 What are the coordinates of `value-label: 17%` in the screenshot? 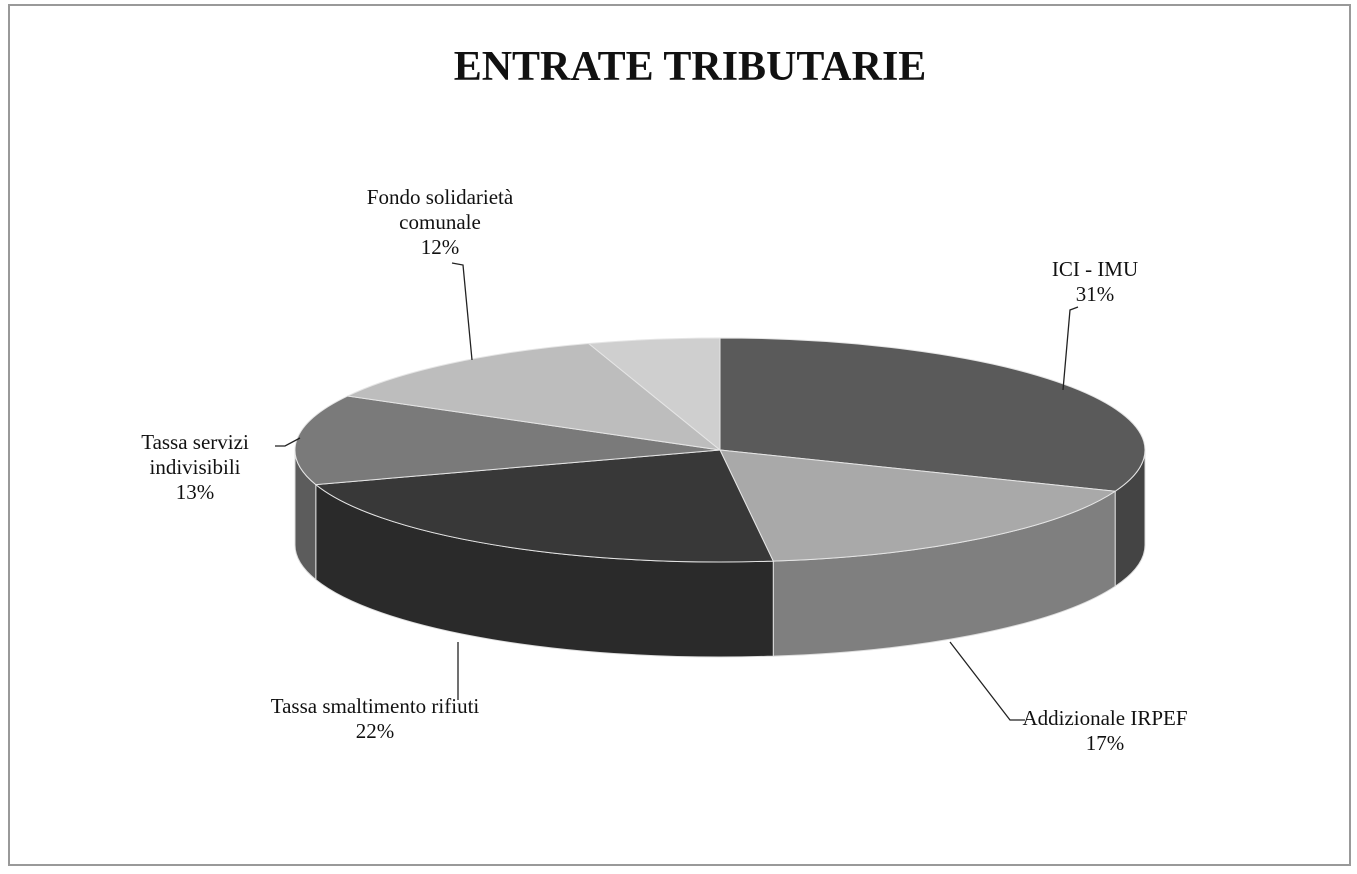 It's located at (1105, 743).